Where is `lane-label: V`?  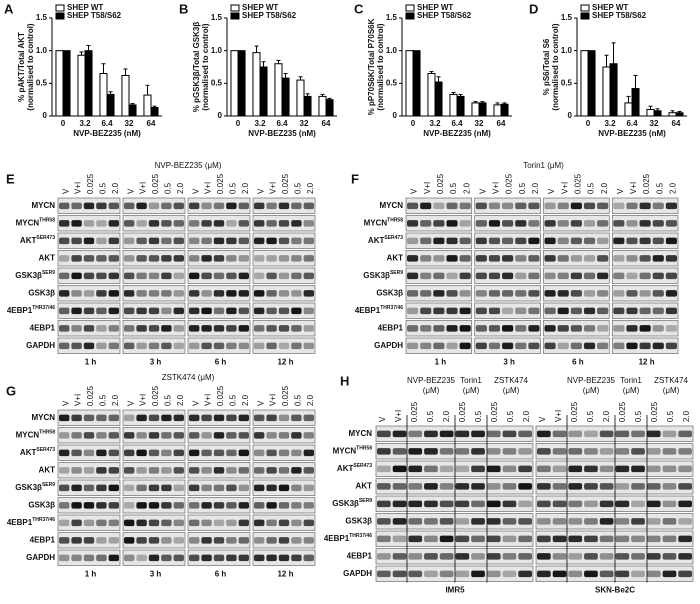 lane-label: V is located at coordinates (260, 403).